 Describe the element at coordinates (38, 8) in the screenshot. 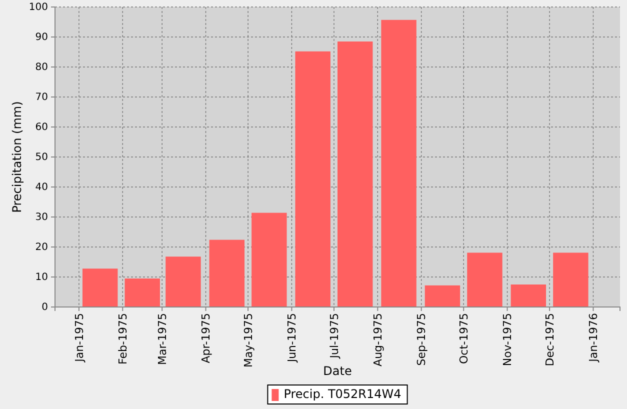

I see `y-tick-label: 100` at that location.